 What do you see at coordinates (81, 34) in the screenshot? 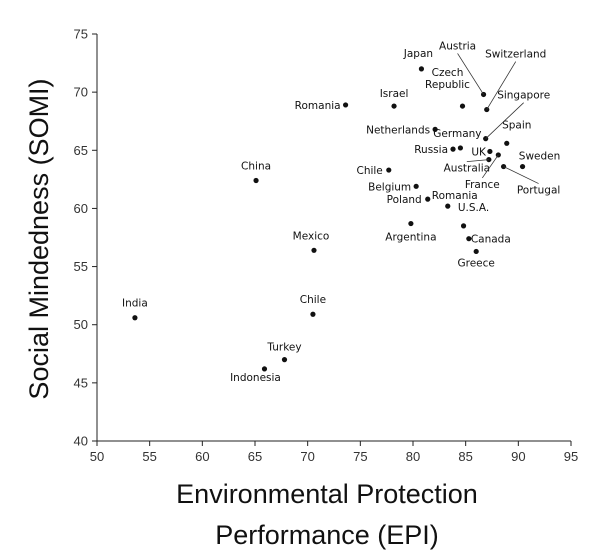
I see `y-tick-label: 75` at bounding box center [81, 34].